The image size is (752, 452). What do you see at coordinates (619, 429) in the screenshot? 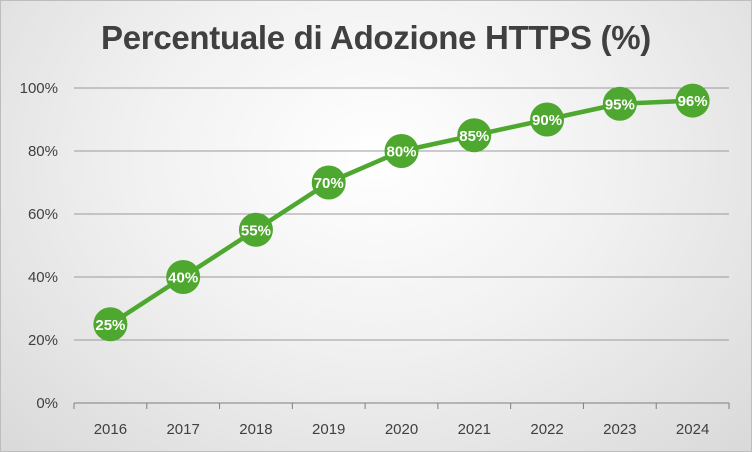
I see `x-tick-label: 2023` at bounding box center [619, 429].